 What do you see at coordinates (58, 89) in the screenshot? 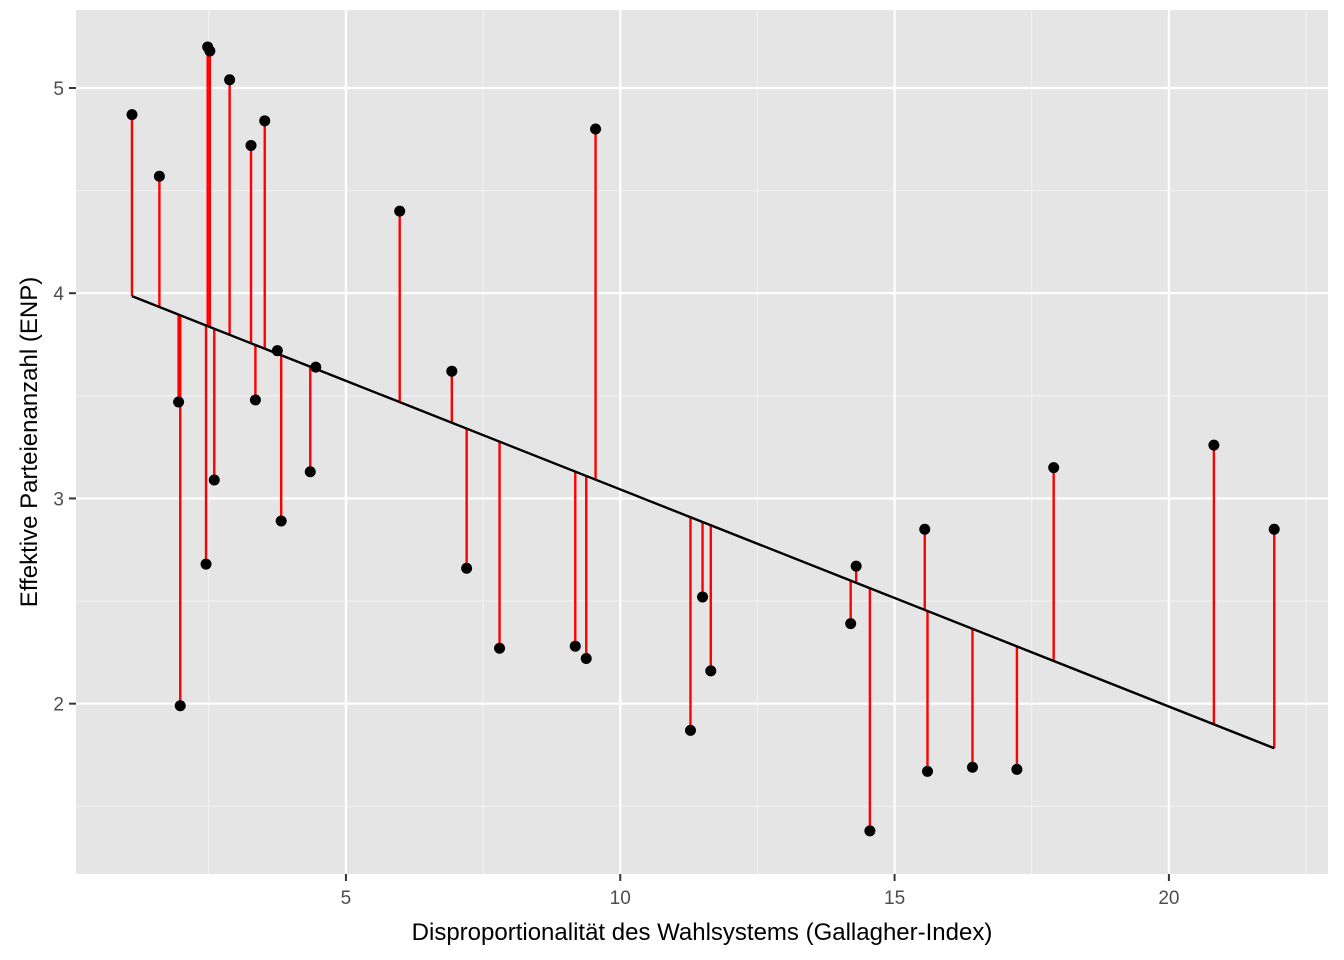
I see `y-tick-label: 5` at bounding box center [58, 89].